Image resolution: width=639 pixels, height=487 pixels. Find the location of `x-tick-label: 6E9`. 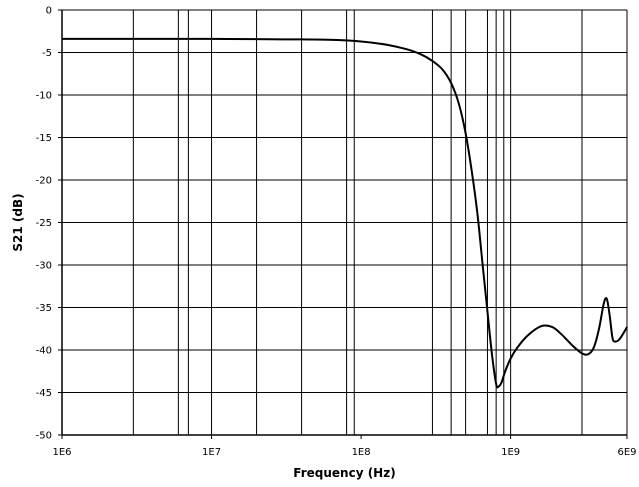

x-tick-label: 6E9 is located at coordinates (626, 452).